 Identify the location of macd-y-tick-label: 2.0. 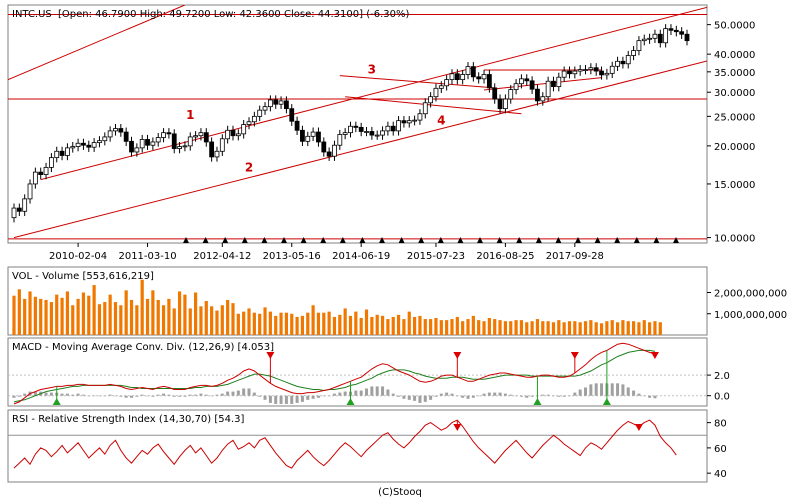
(722, 376).